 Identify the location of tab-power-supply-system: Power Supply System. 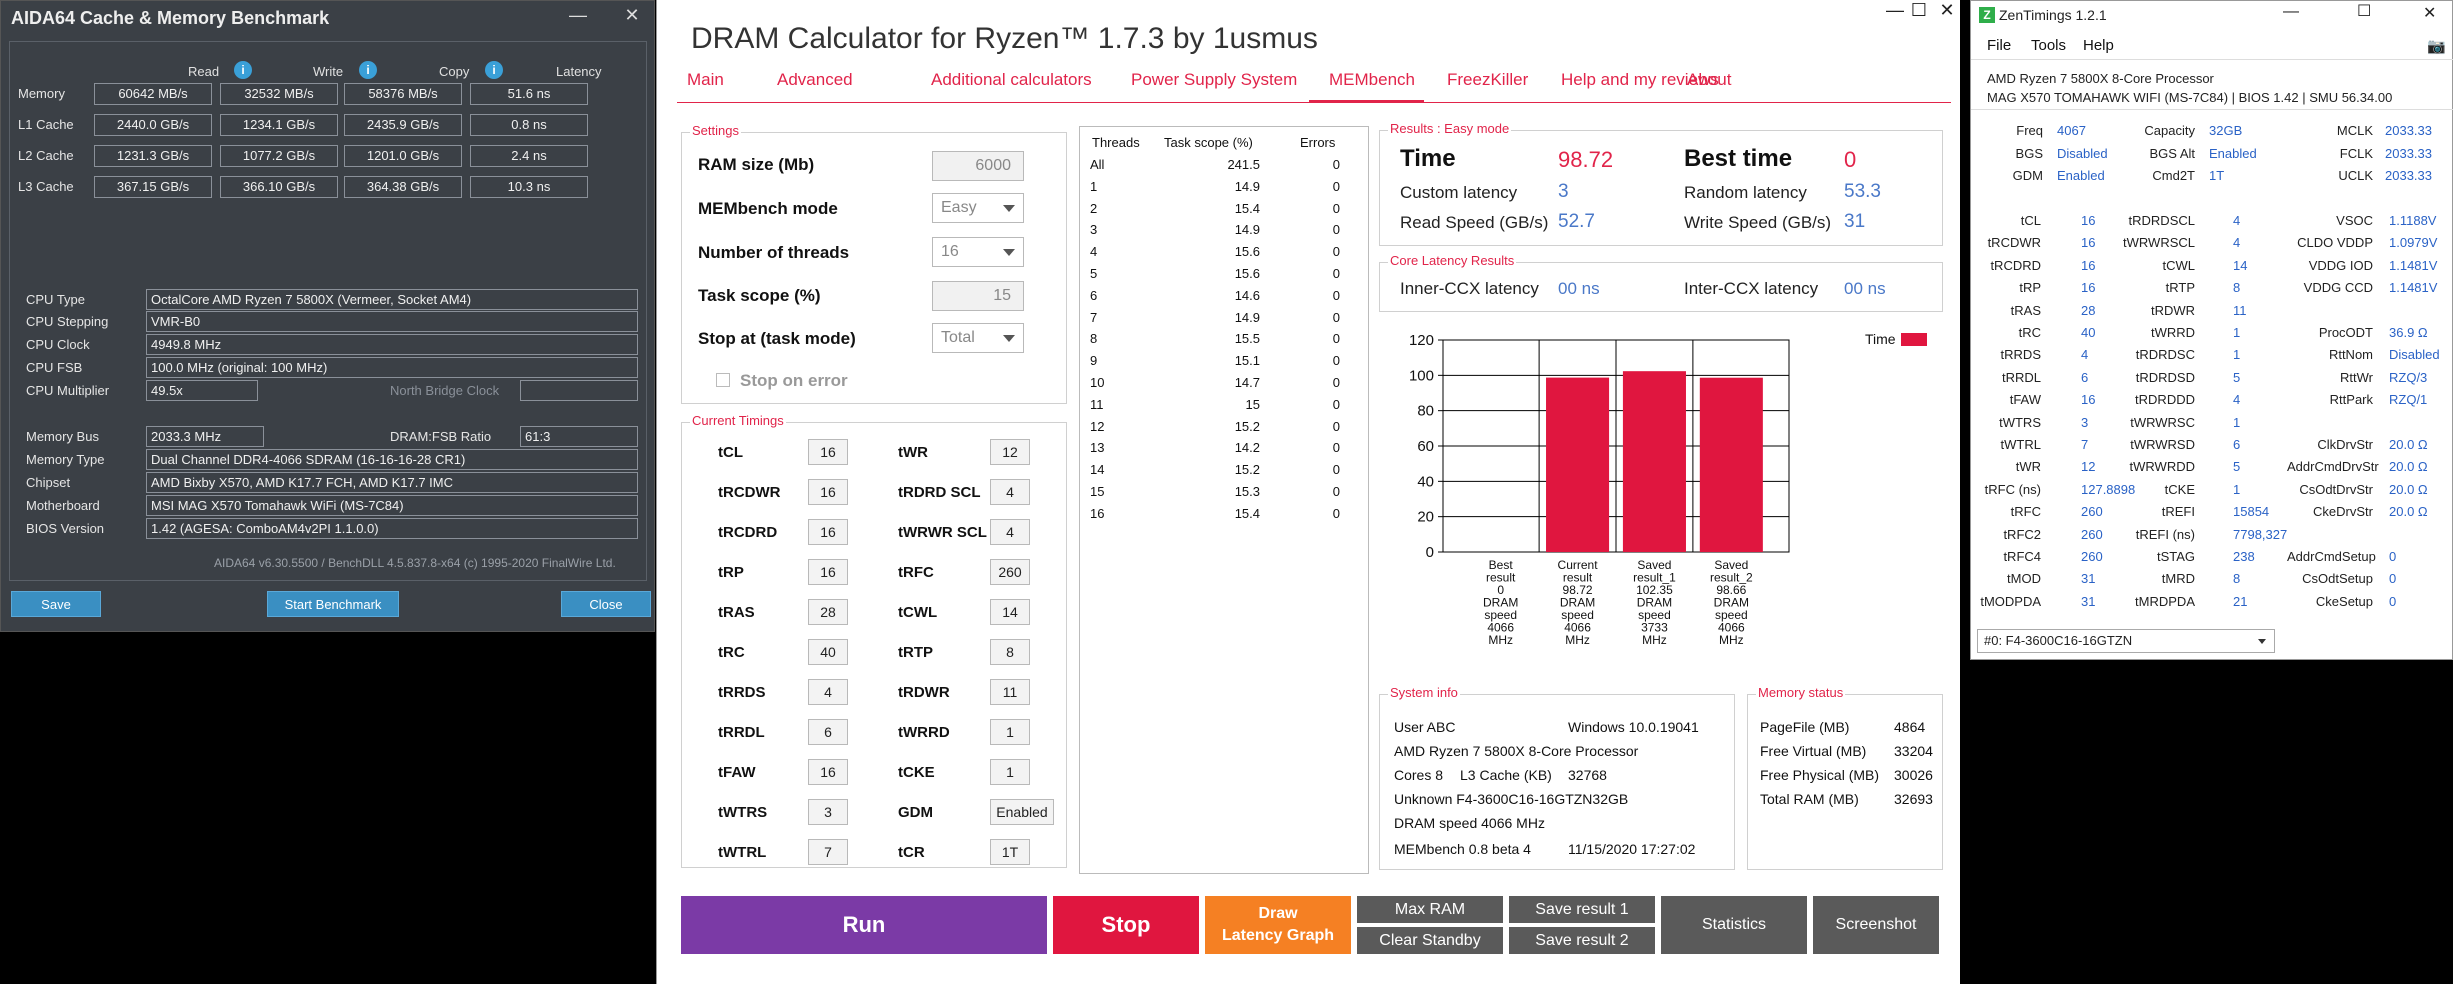
(1214, 79).